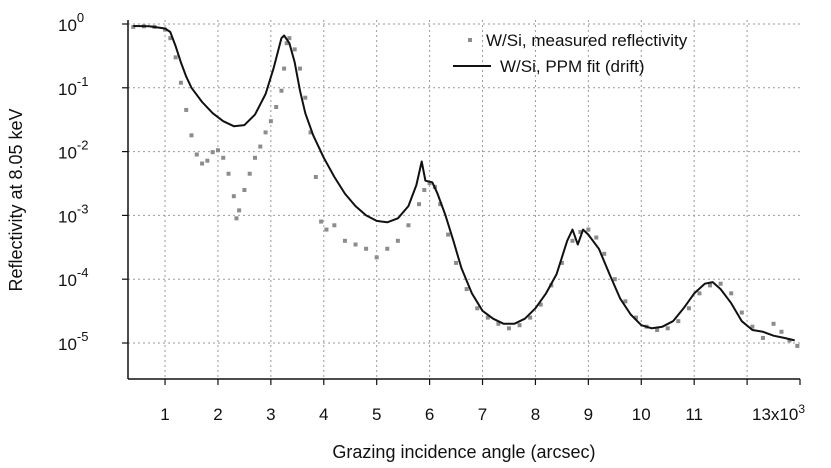  What do you see at coordinates (641, 414) in the screenshot?
I see `x-tick-label: 10` at bounding box center [641, 414].